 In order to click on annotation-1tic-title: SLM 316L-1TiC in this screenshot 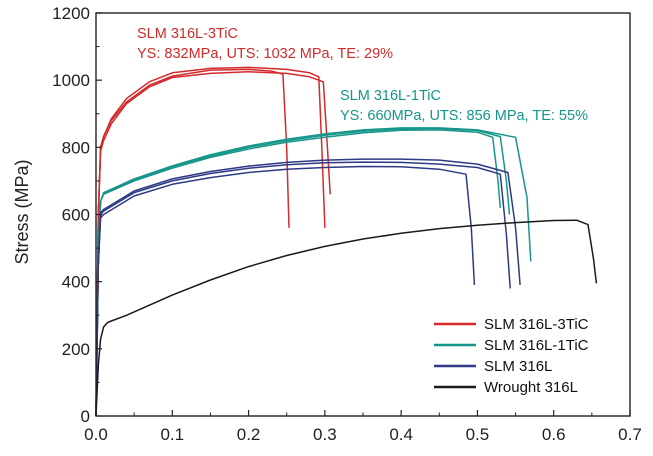, I will do `click(390, 96)`.